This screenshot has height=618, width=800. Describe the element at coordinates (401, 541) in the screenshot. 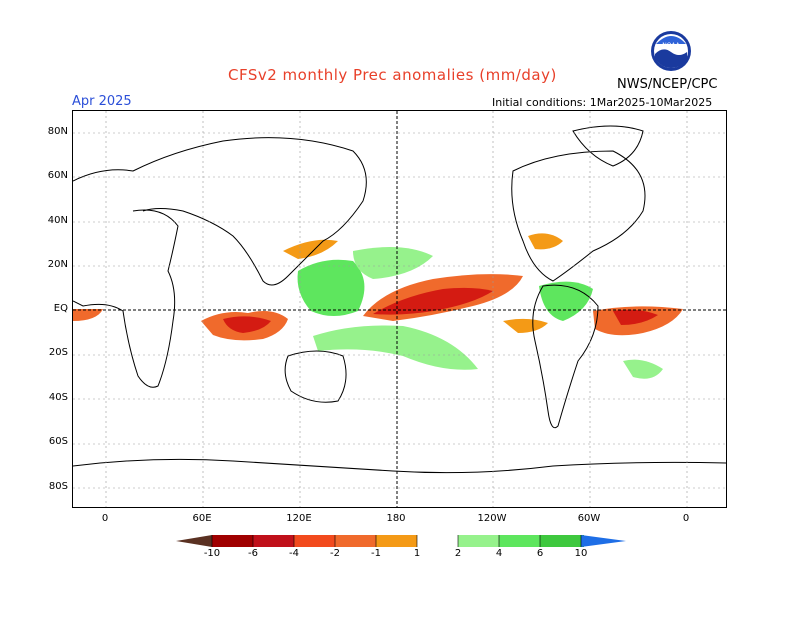

I see `colorbar` at that location.